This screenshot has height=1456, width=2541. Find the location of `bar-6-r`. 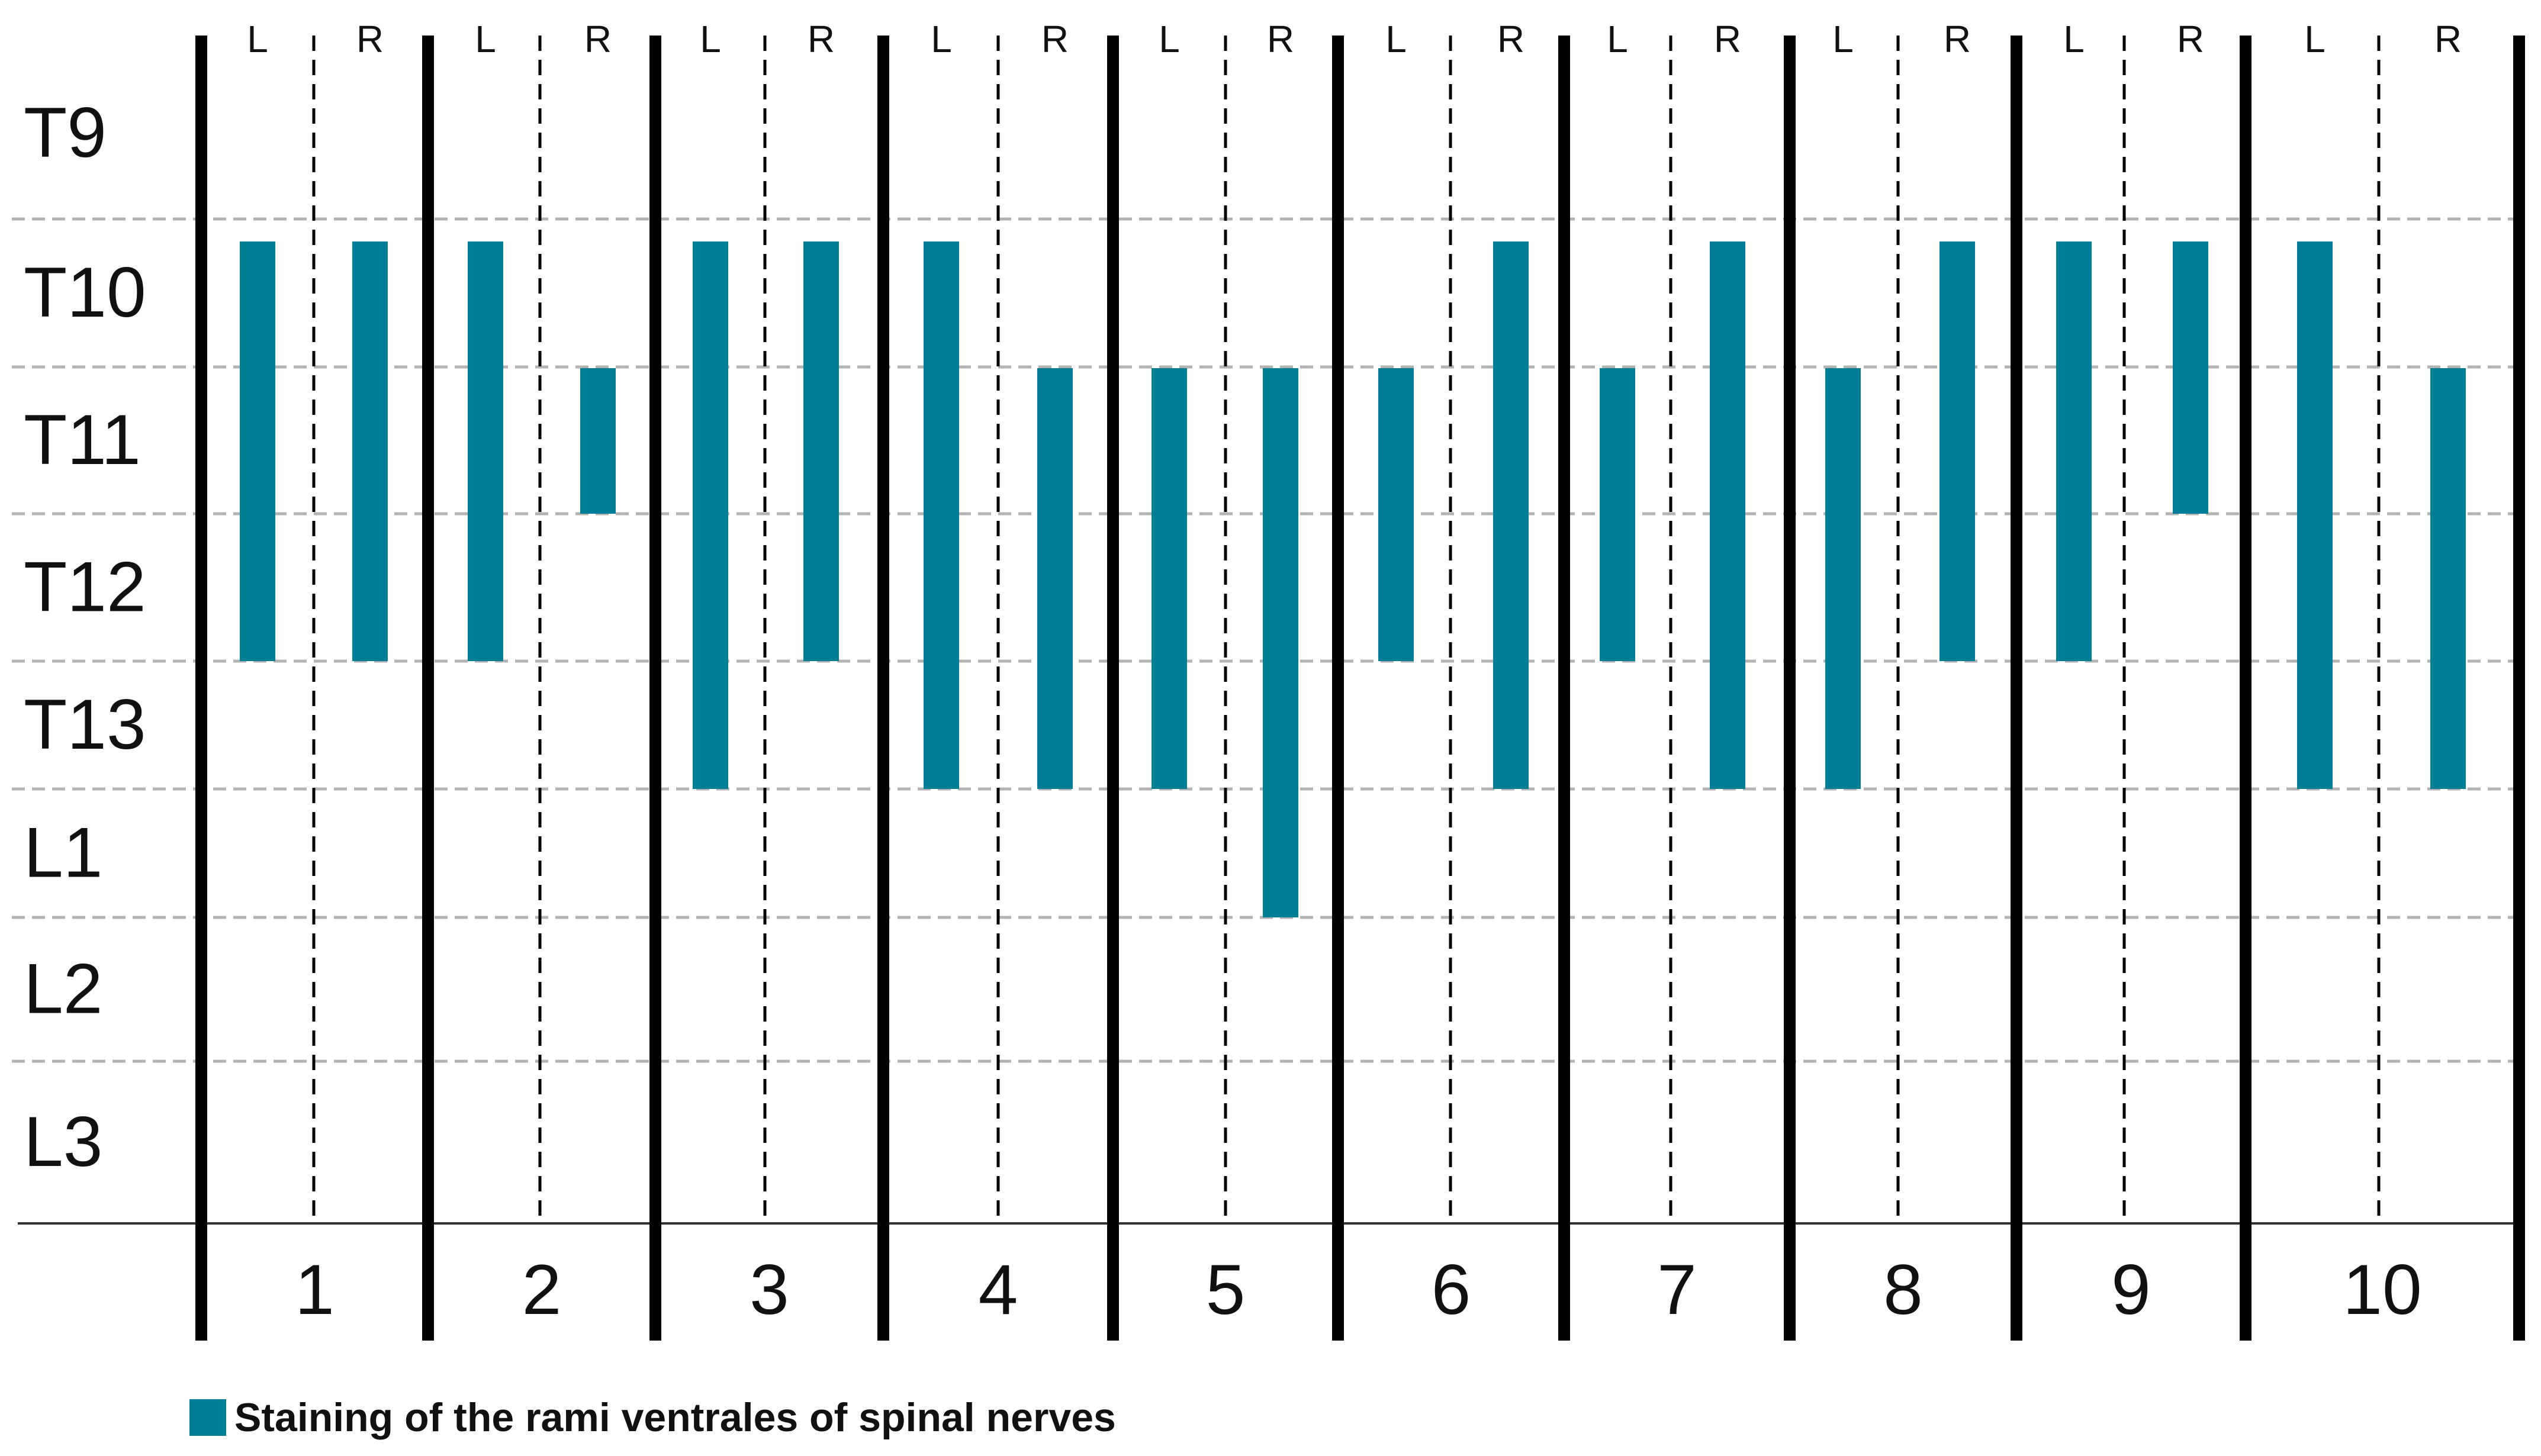

bar-6-r is located at coordinates (1511, 515).